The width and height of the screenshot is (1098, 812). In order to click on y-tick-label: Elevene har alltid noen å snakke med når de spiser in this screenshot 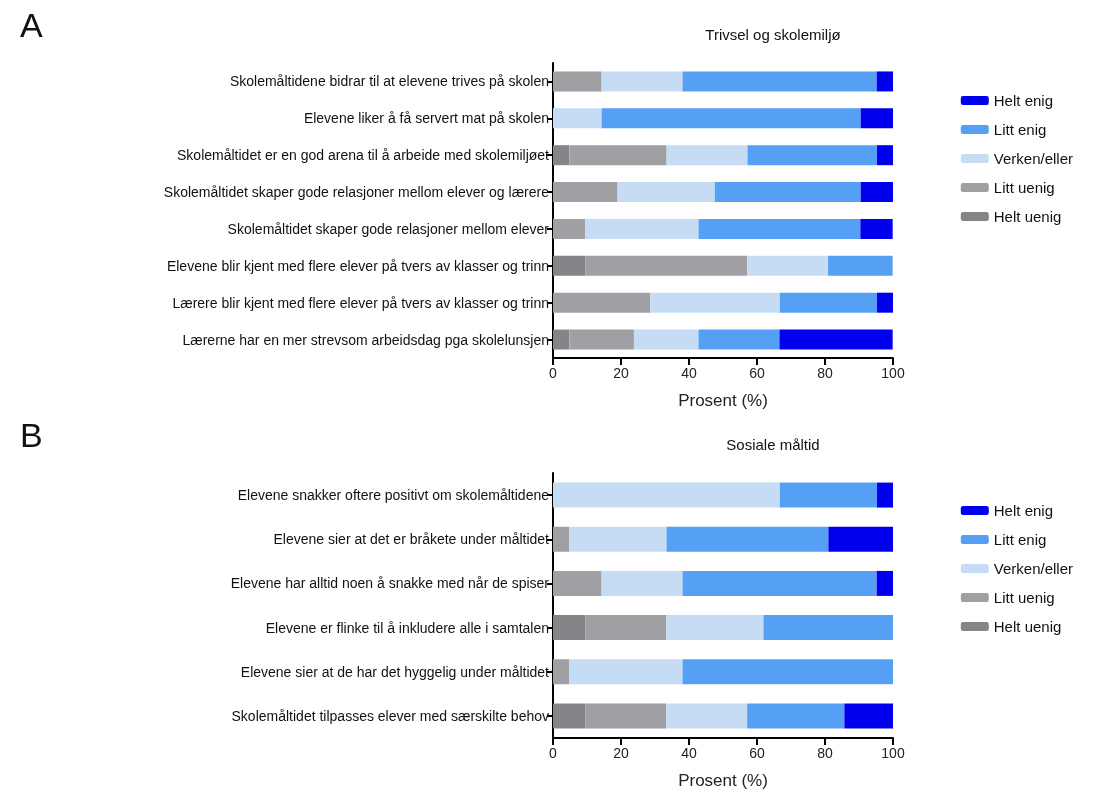, I will do `click(390, 583)`.